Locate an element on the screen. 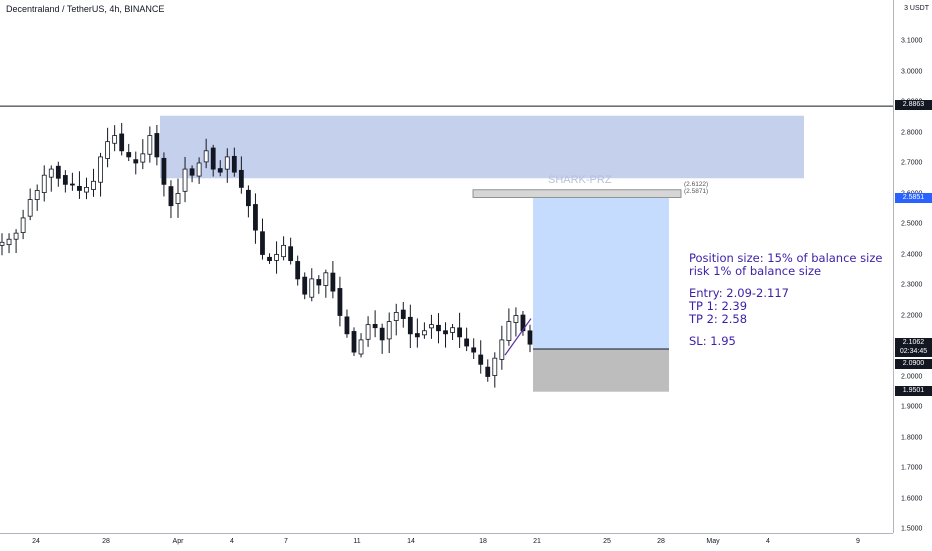 Image resolution: width=932 pixels, height=551 pixels. time-tick-label: 9 is located at coordinates (858, 541).